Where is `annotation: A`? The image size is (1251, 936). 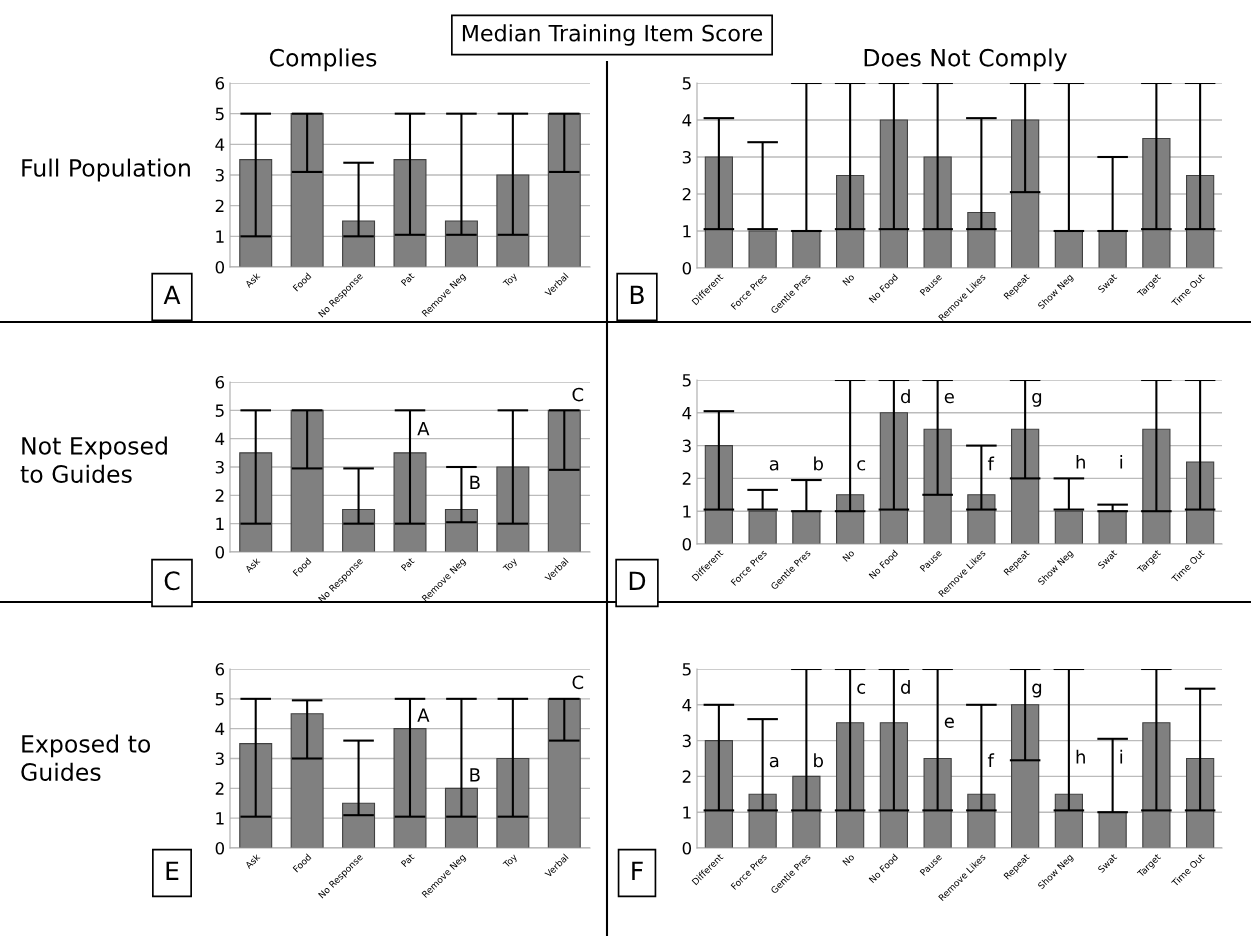 annotation: A is located at coordinates (423, 428).